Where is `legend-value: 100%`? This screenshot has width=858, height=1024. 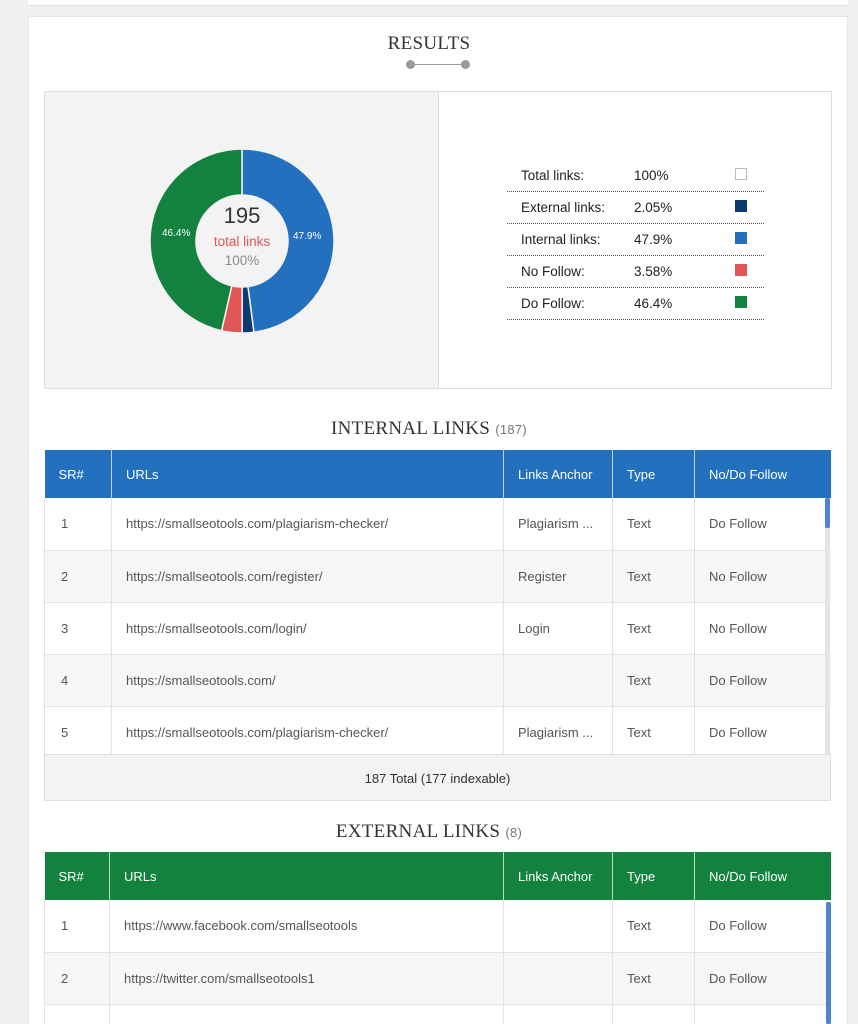 legend-value: 100% is located at coordinates (651, 175).